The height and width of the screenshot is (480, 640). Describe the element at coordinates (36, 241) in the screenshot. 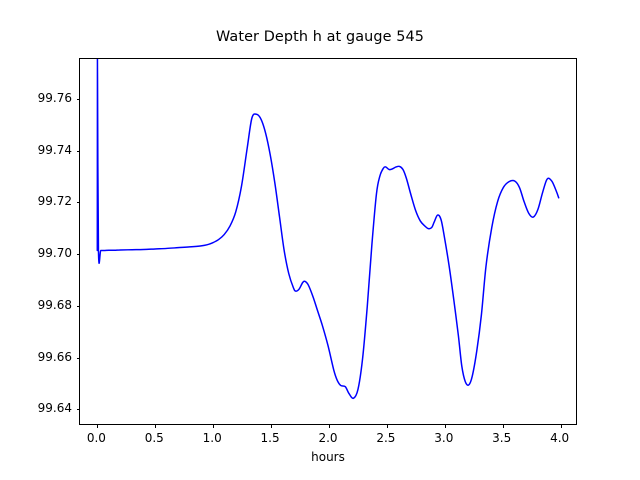

I see `y-axis-tick-labels: 99.64 99.66 99.68 99.70 99.72 99.74 99.76` at that location.